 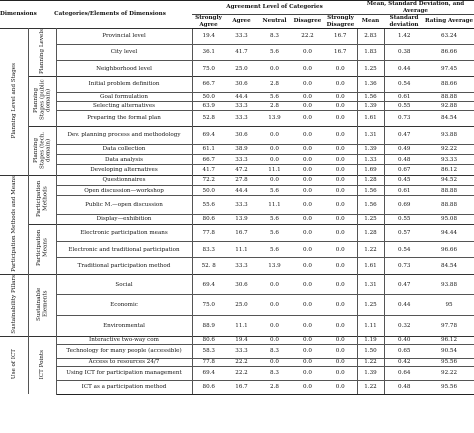 What do you see at coordinates (208, 249) in the screenshot?
I see `cell-strongly-agree: 83.3` at bounding box center [208, 249].